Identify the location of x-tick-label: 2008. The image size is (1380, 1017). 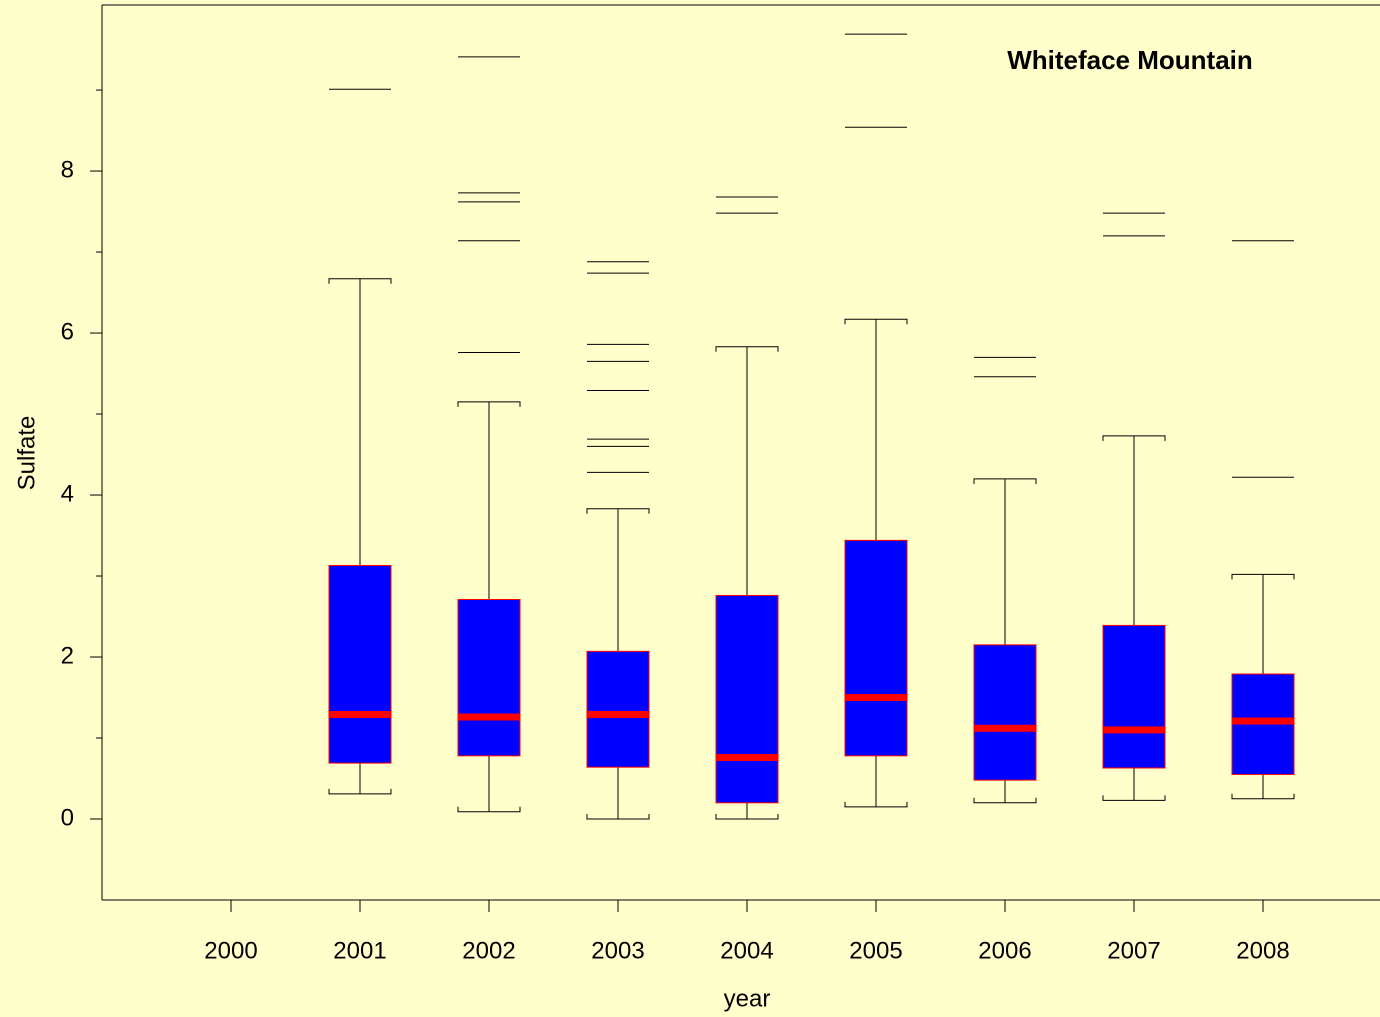
(1262, 950).